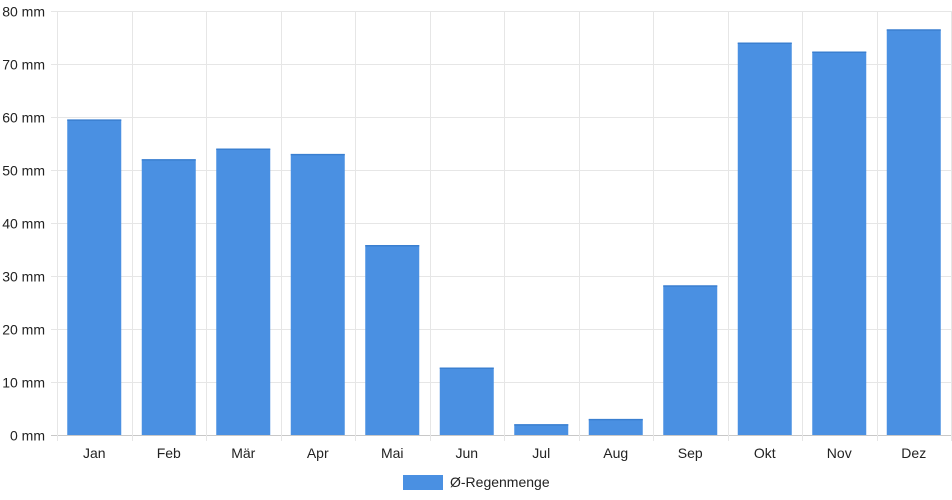  I want to click on legend: Ø-Regenmenge, so click(476, 482).